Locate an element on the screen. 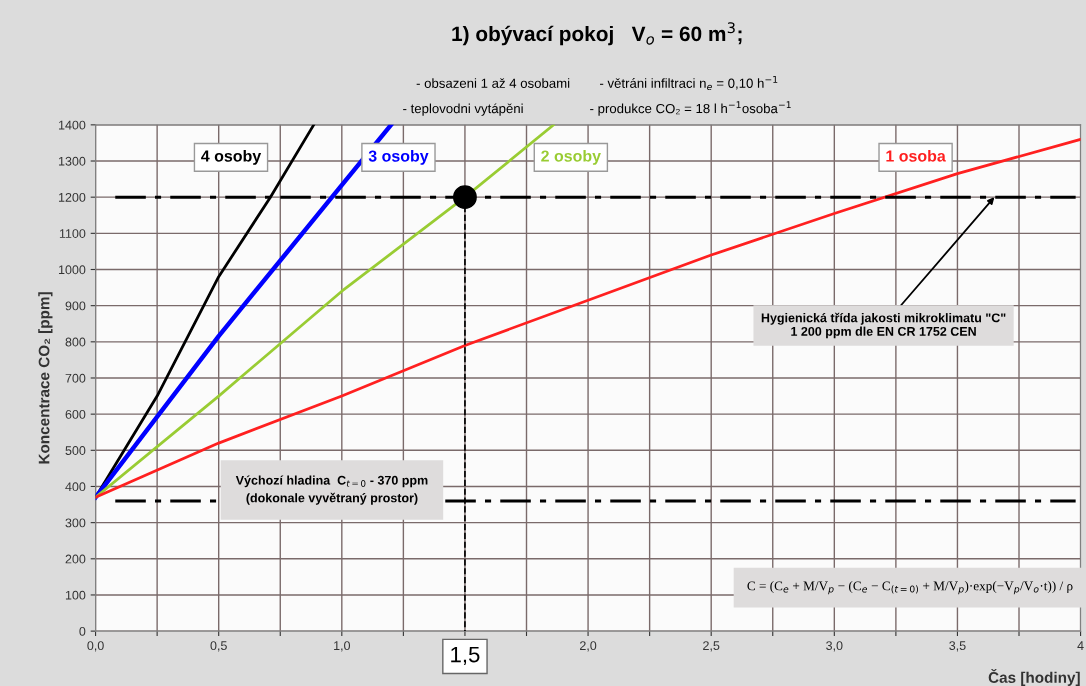 The height and width of the screenshot is (686, 1086). y-tick-label: 400 is located at coordinates (75, 487).